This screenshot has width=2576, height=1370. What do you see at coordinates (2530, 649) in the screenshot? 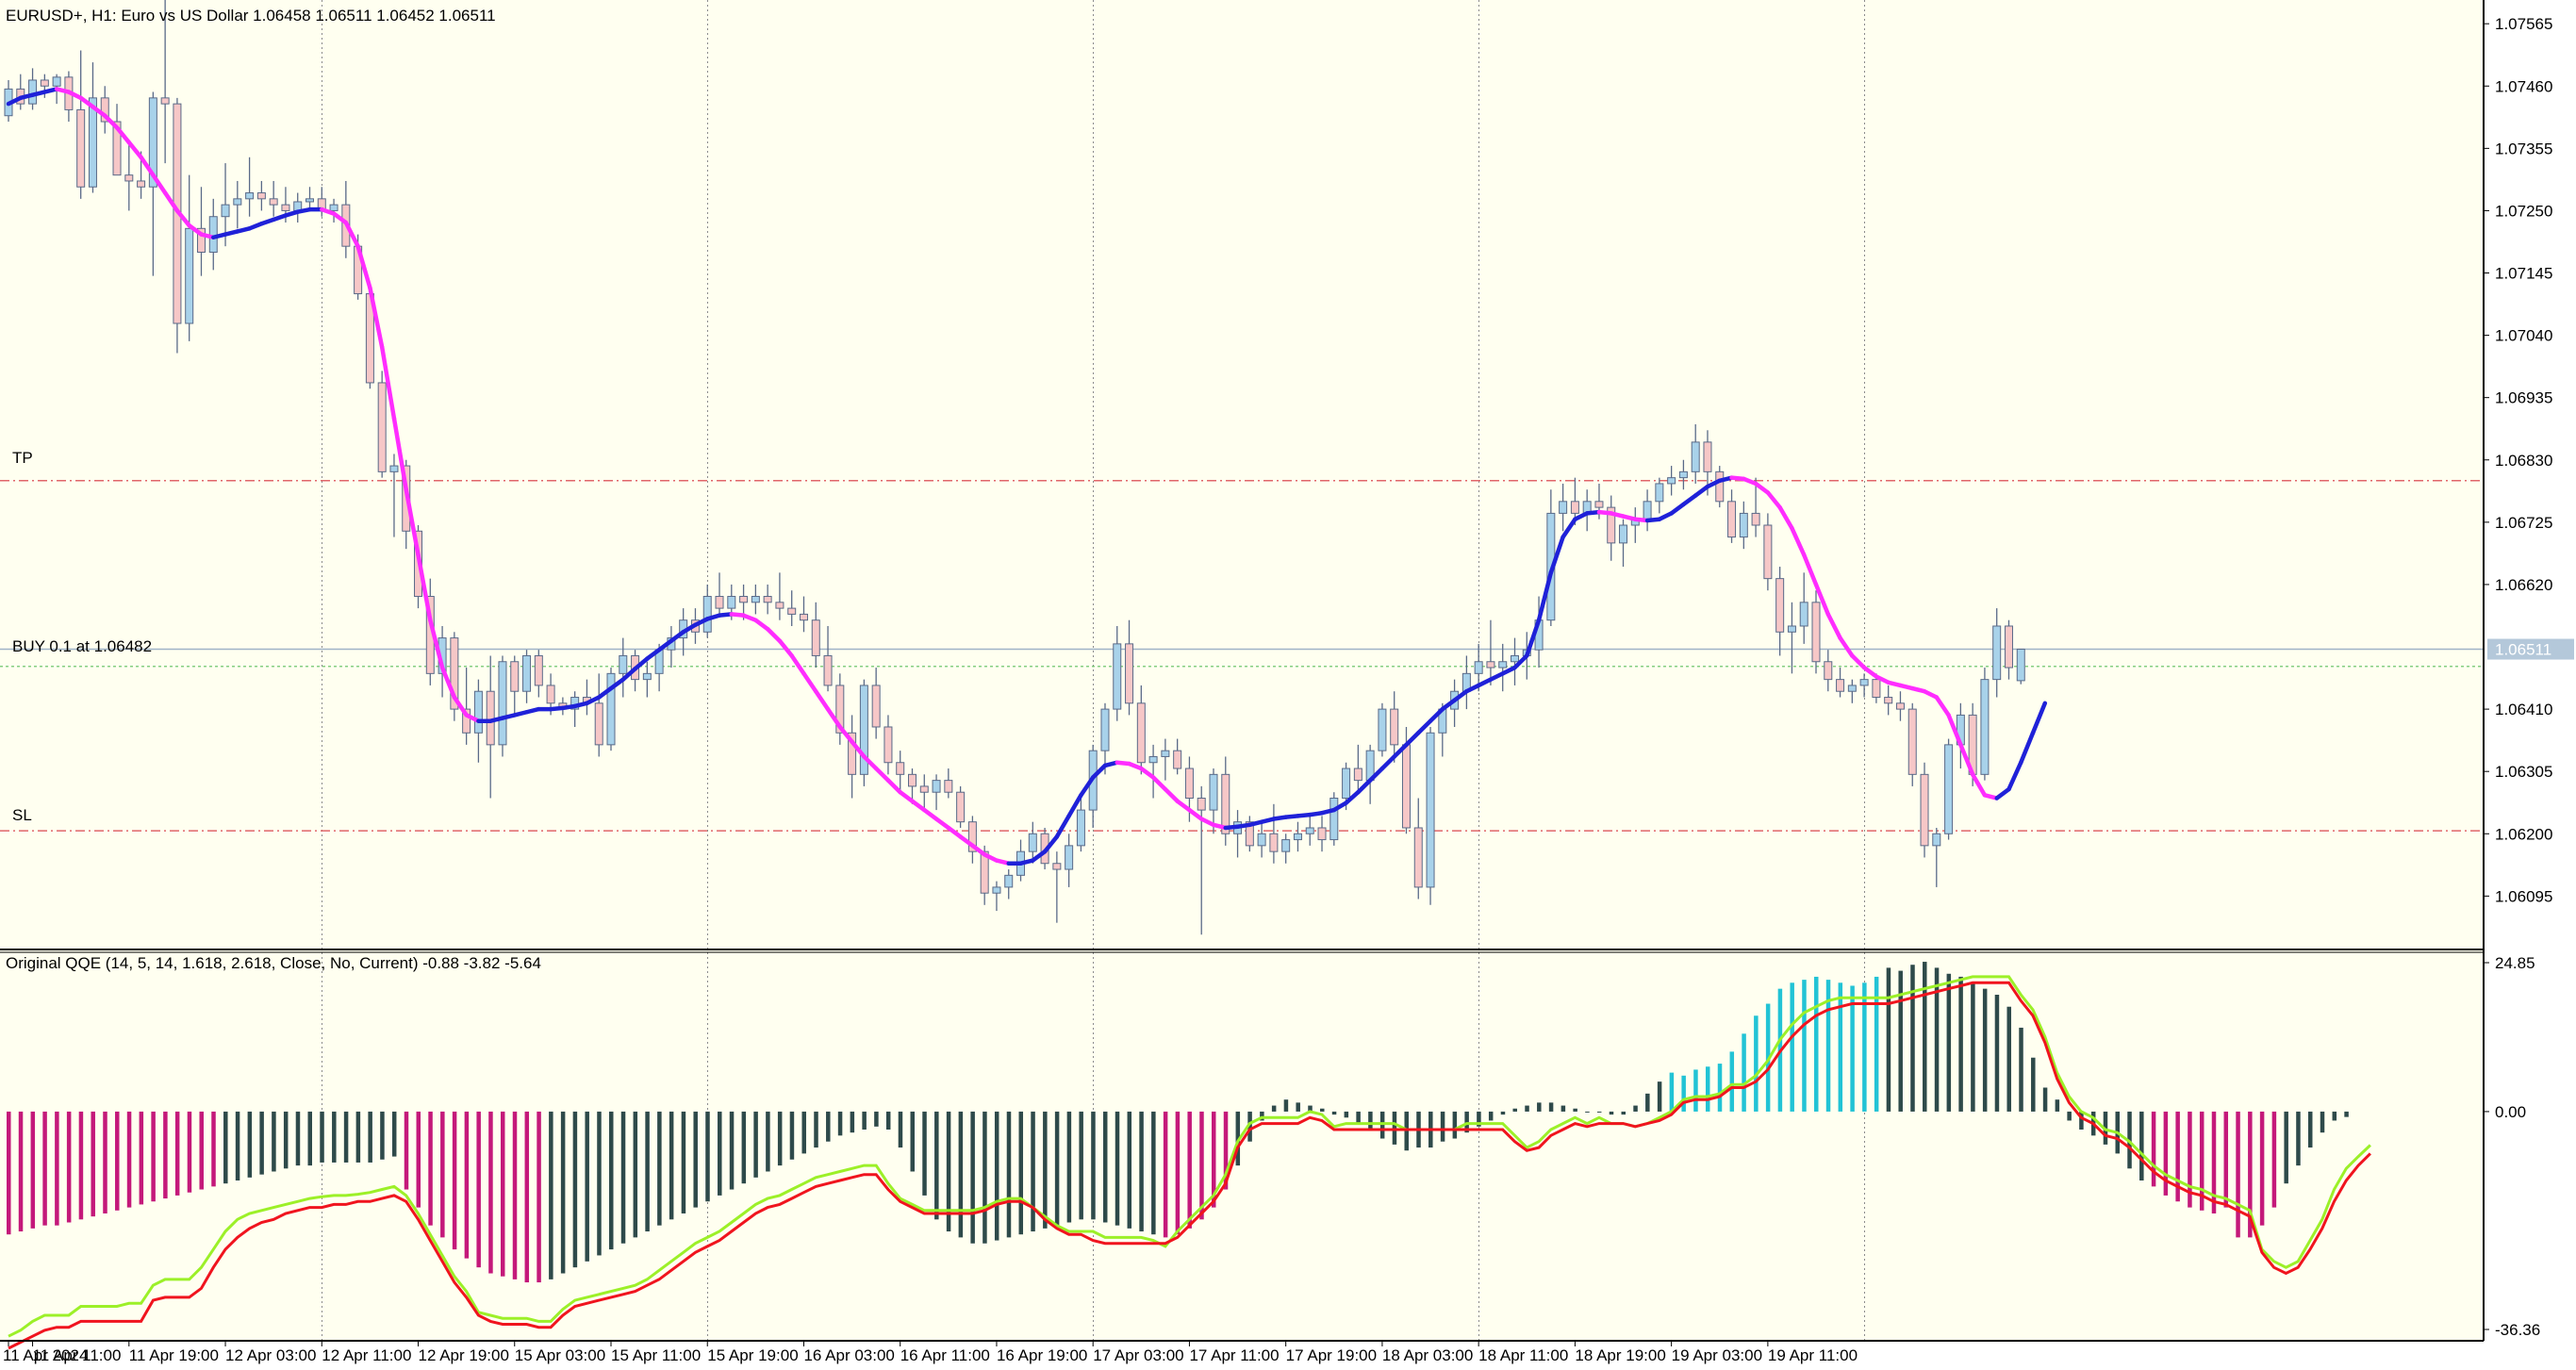
I see `current-price-tag` at bounding box center [2530, 649].